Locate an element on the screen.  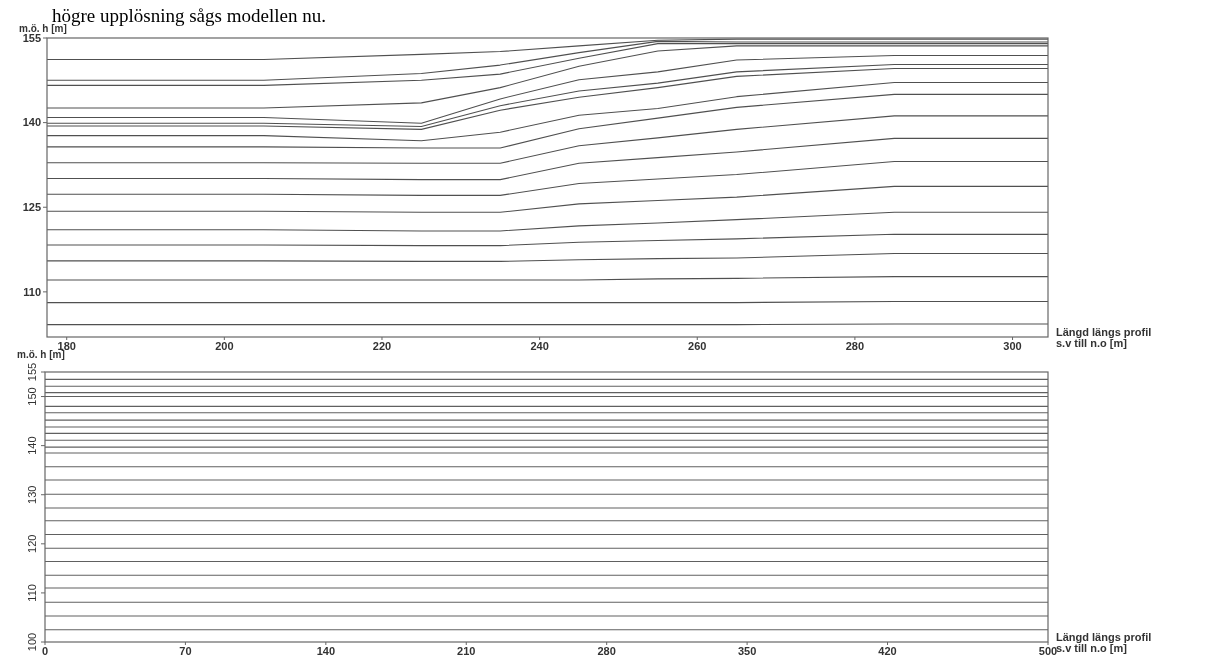
y-tick-label: 120 is located at coordinates (32, 543).